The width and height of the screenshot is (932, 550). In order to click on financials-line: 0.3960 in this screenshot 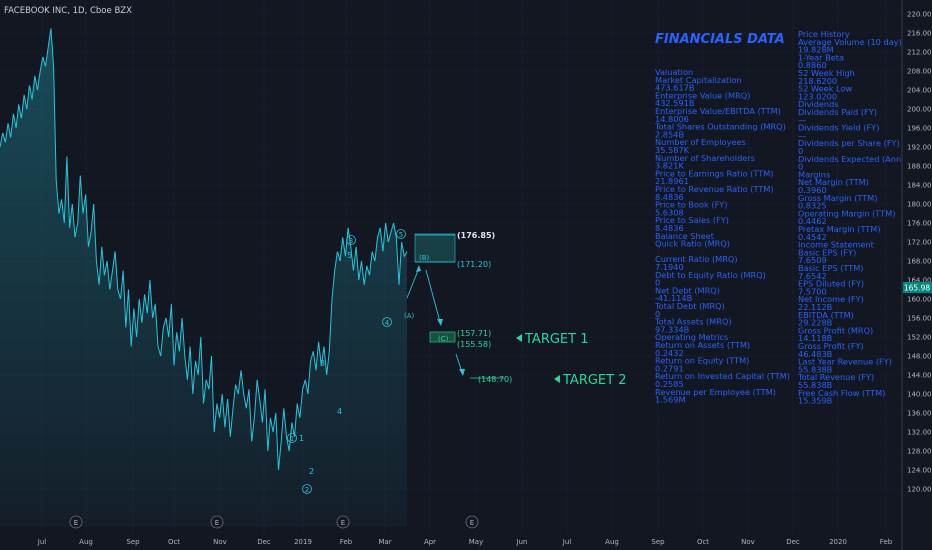, I will do `click(812, 190)`.